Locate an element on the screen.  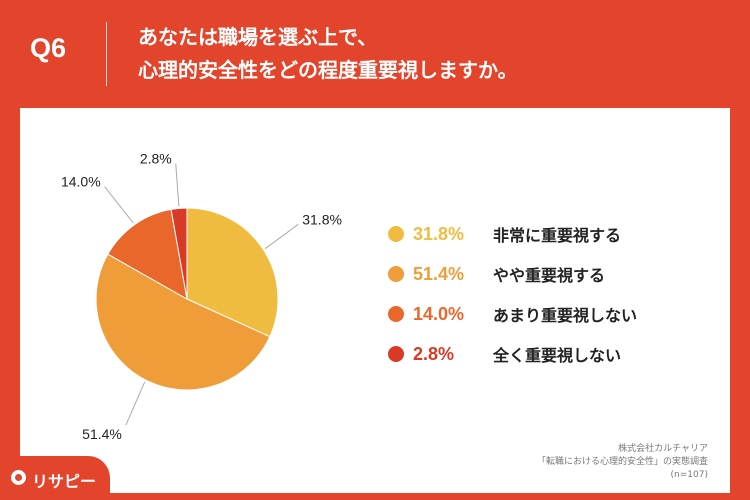
legend-row: 31.8% 非常に重要視する is located at coordinates (512, 234).